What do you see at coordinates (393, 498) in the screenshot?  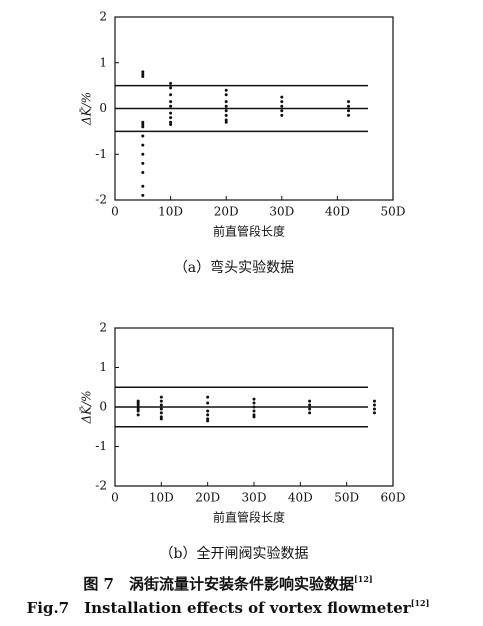 I see `x-tick-label: 60D` at bounding box center [393, 498].